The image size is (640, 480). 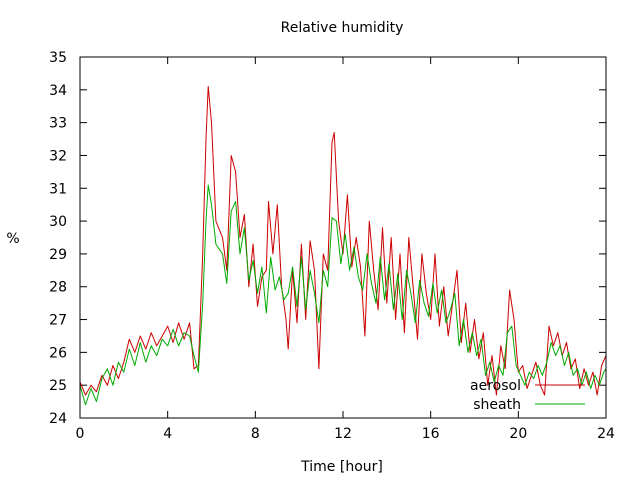 I want to click on x-axis-label: Time [hour], so click(x=341, y=467).